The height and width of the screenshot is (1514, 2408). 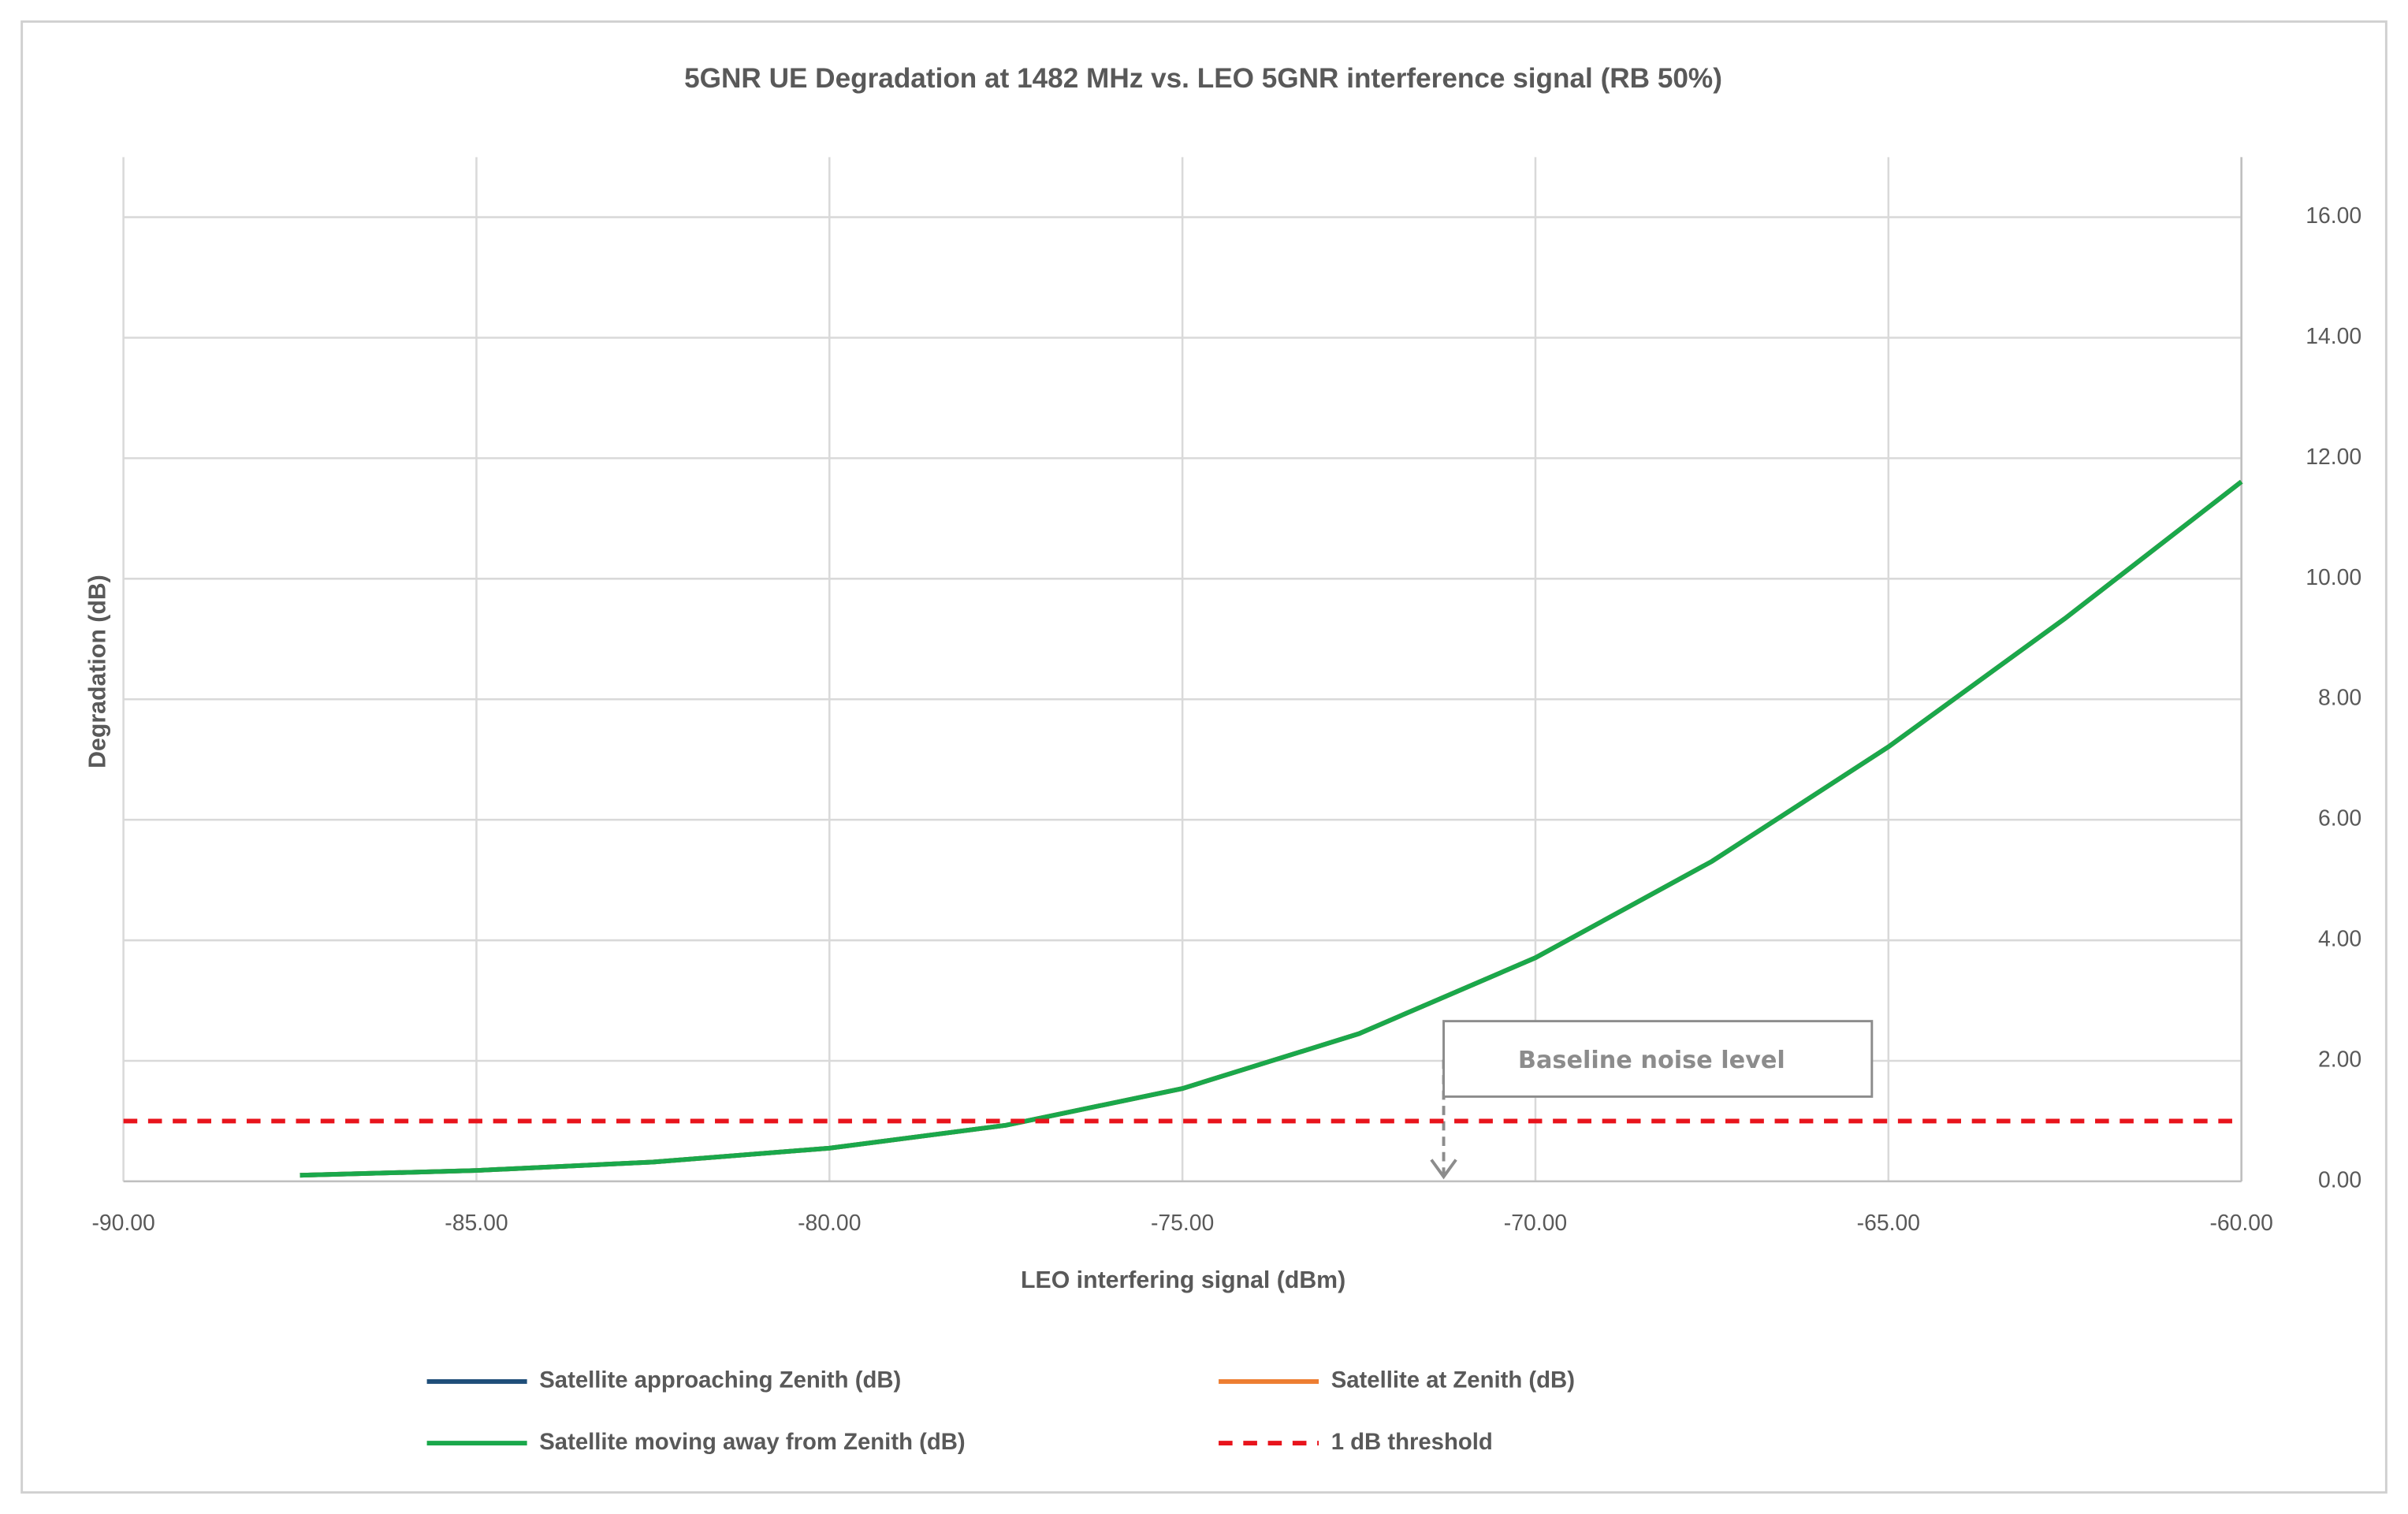 I want to click on x-tick-label: -80.00, so click(x=829, y=1224).